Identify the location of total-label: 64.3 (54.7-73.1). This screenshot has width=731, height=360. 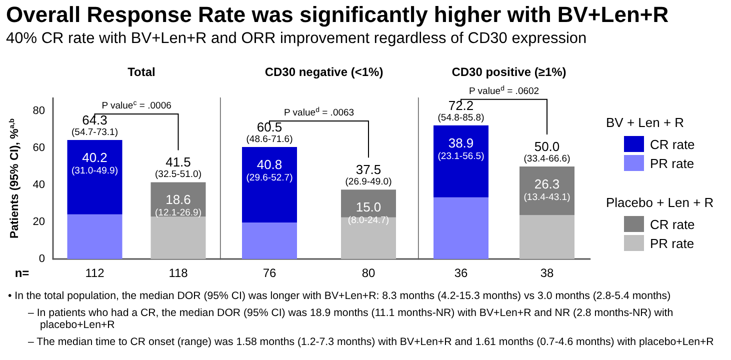
(95, 125).